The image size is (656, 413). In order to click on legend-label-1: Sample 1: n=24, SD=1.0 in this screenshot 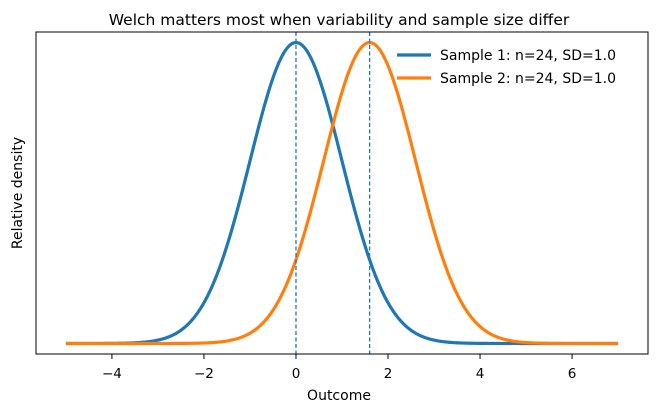, I will do `click(528, 56)`.